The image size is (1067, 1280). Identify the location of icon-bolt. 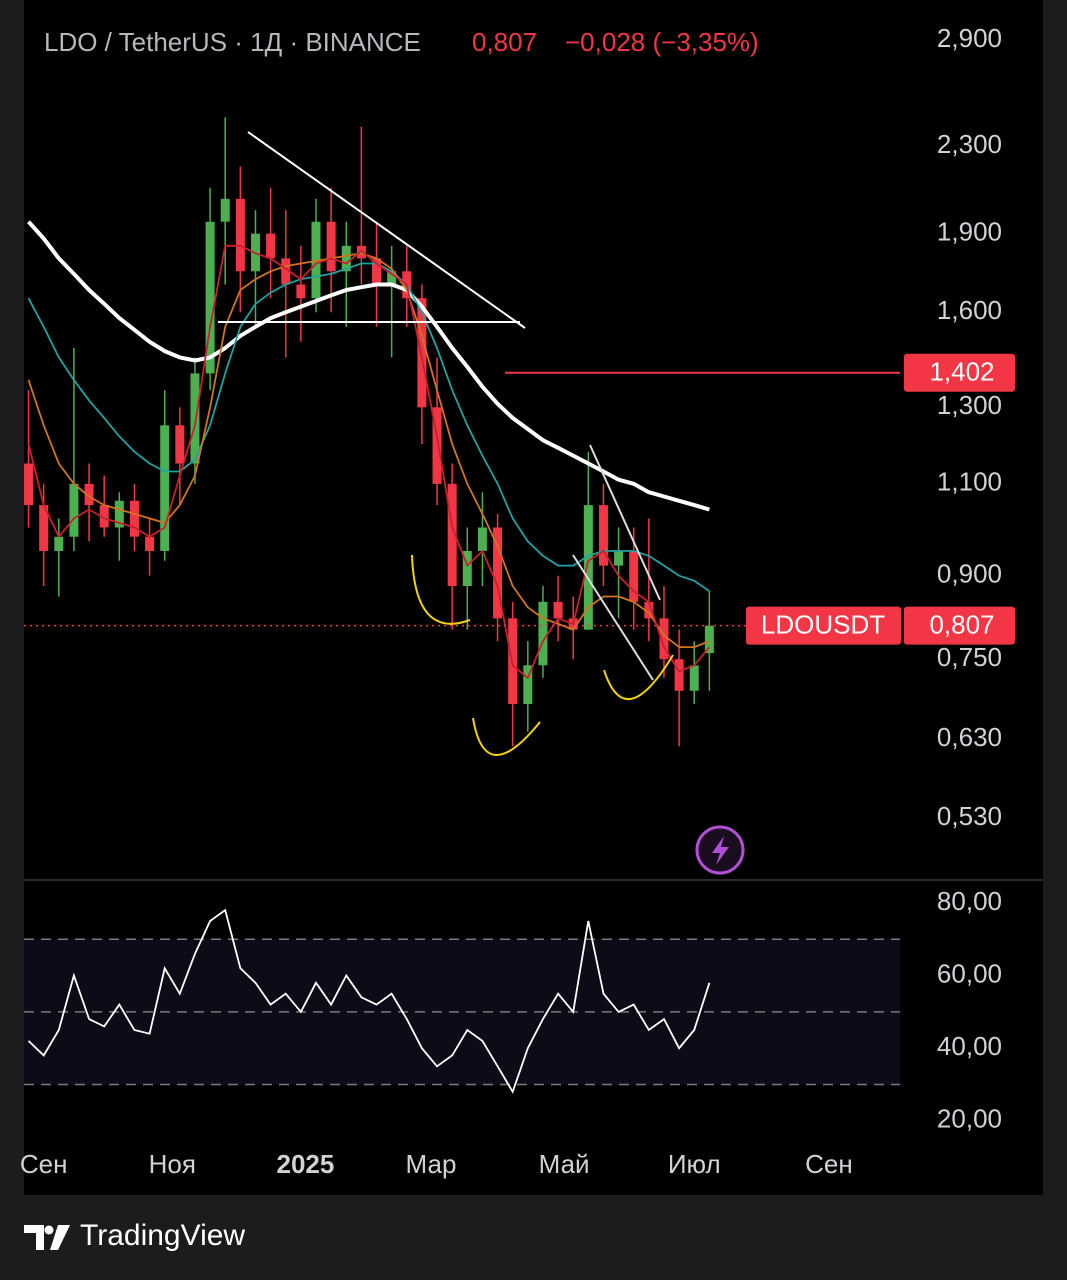
(720, 850).